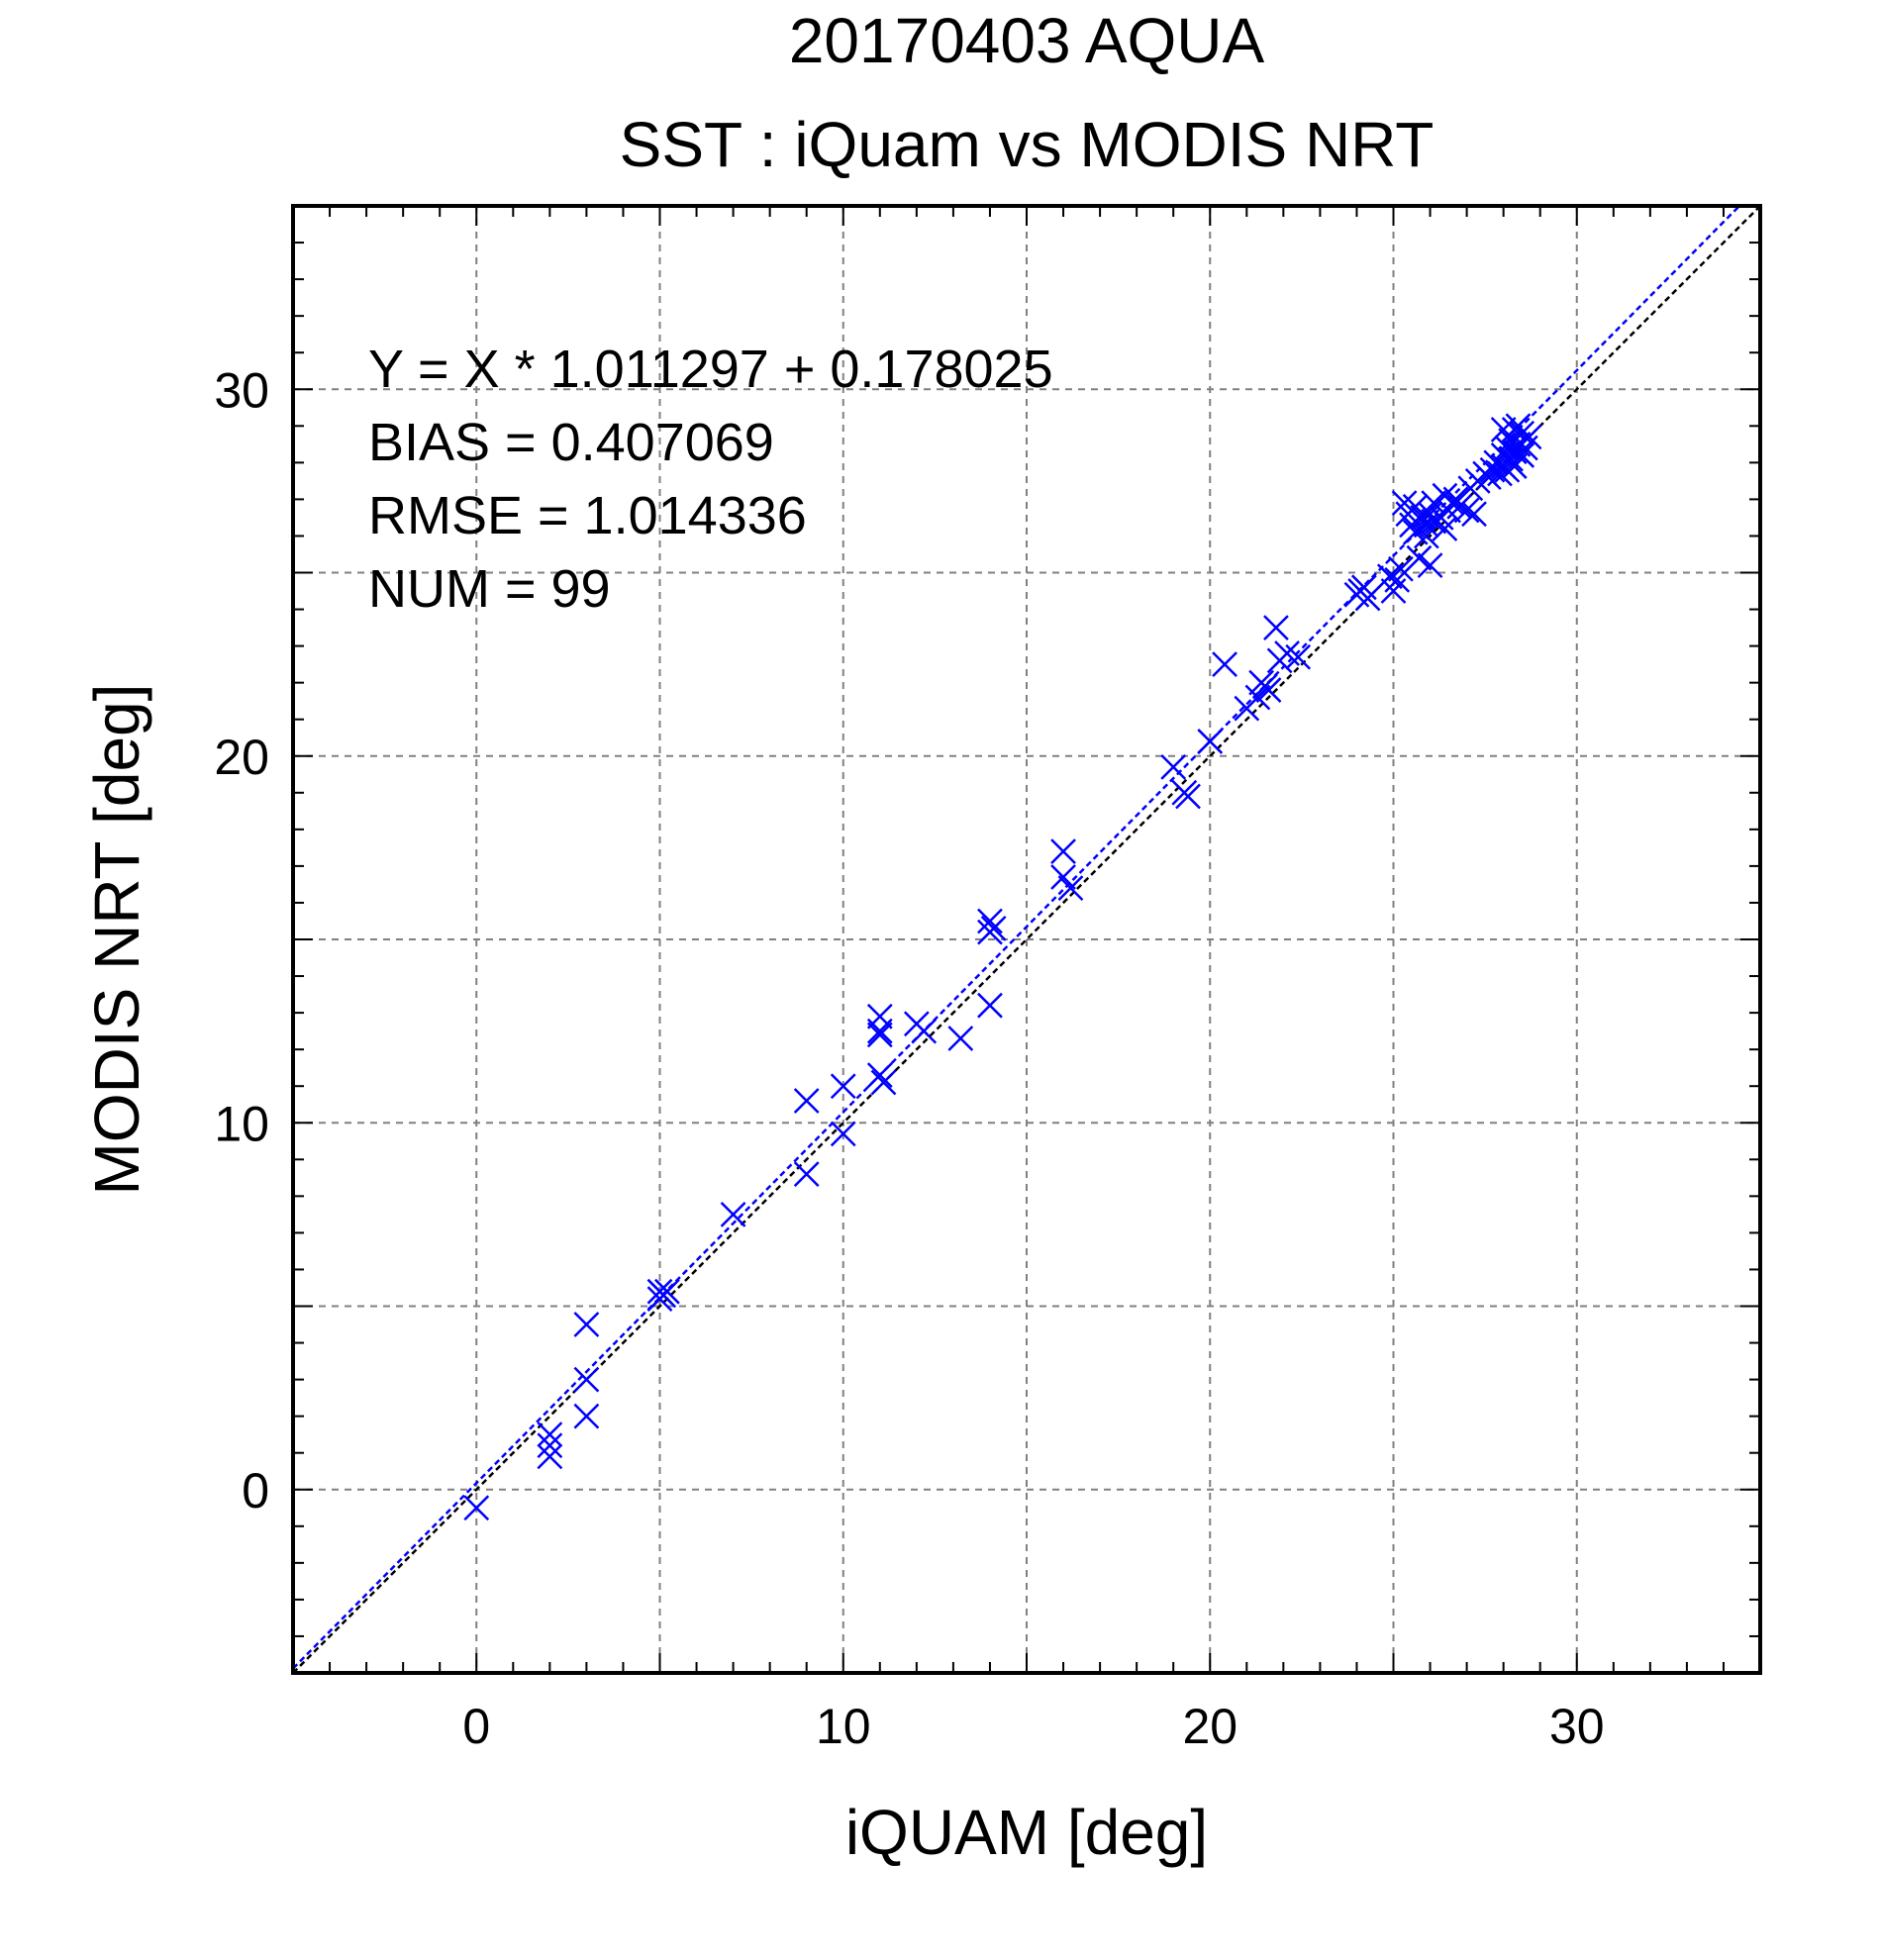 The height and width of the screenshot is (1960, 1881). I want to click on fit-equation: Y = X * 1.011297 + 0.178025, so click(710, 369).